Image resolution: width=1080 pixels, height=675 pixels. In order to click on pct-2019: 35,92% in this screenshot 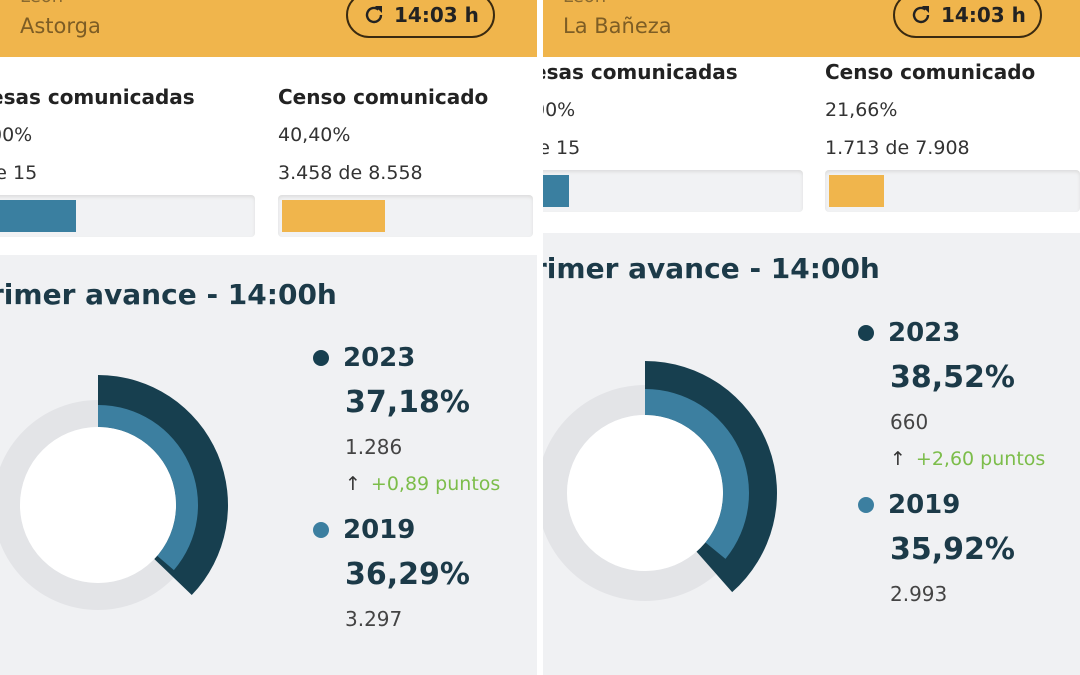, I will do `click(952, 549)`.